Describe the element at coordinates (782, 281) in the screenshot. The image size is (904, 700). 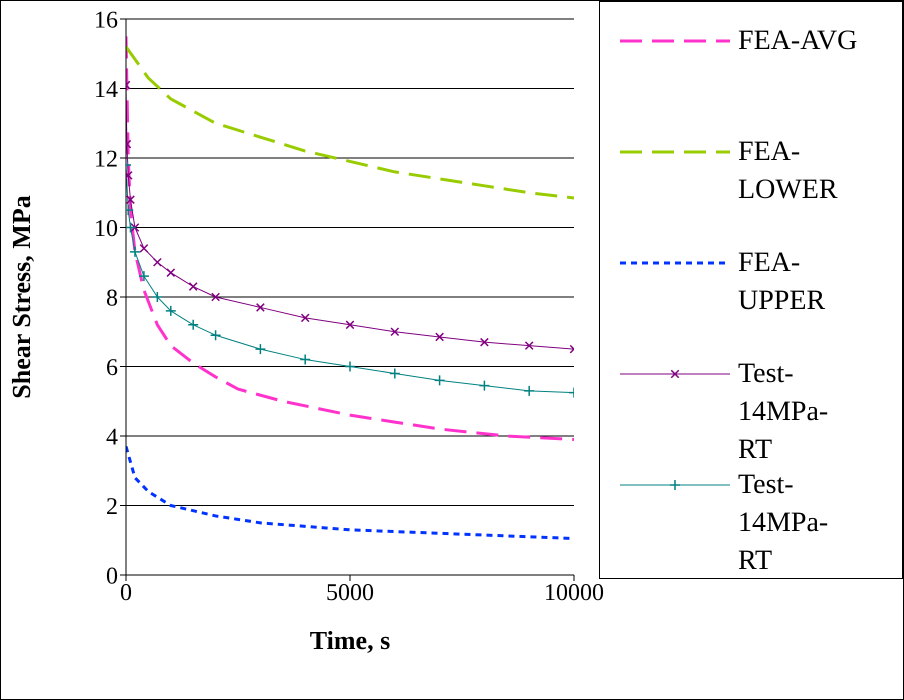
I see `legend-label: FEA-UPPER` at that location.